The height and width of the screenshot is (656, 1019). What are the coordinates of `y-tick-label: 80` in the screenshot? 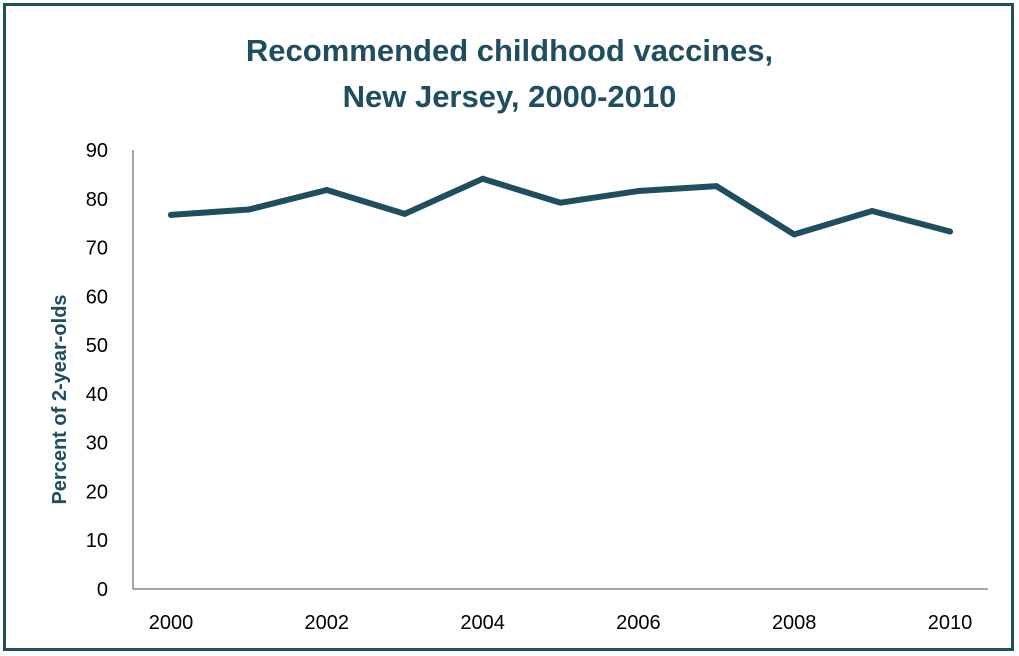 It's located at (97, 200).